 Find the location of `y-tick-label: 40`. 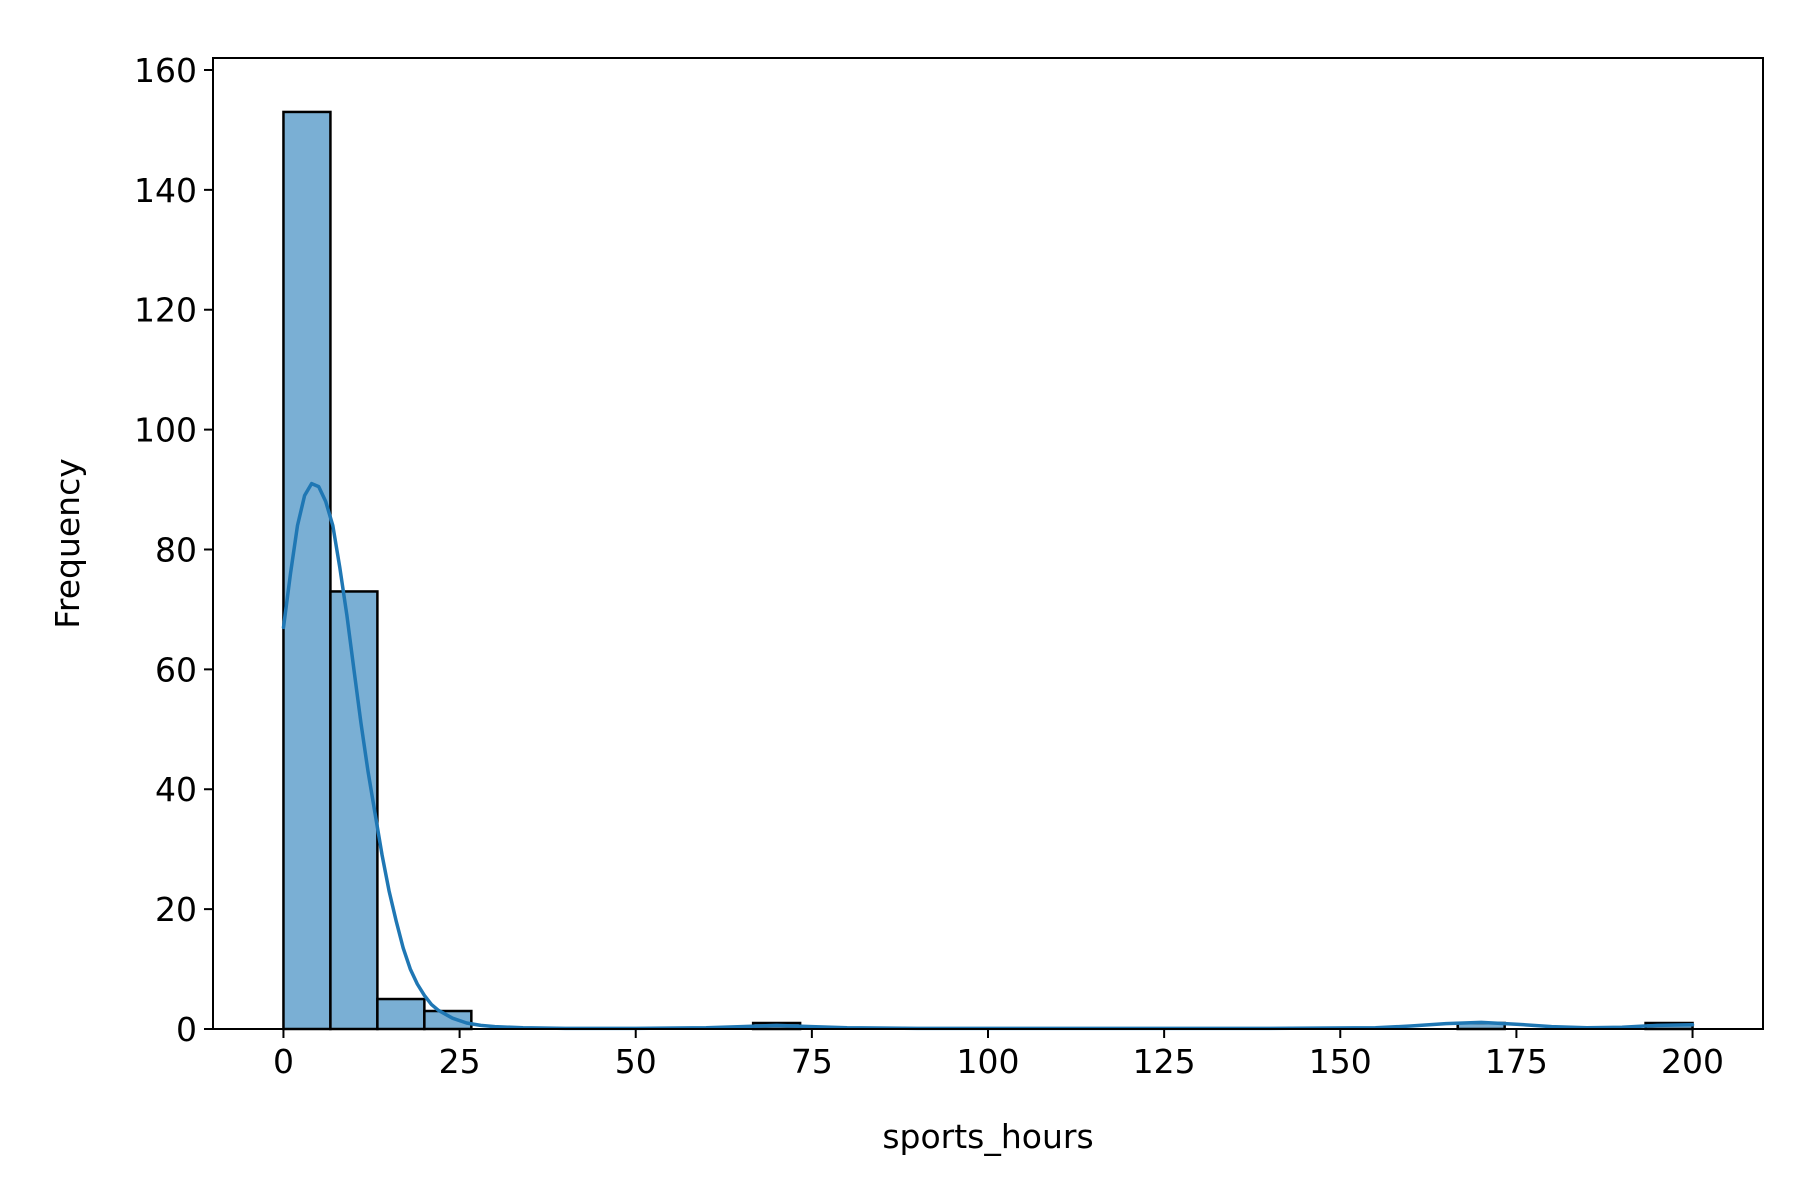

y-tick-label: 40 is located at coordinates (176, 789).